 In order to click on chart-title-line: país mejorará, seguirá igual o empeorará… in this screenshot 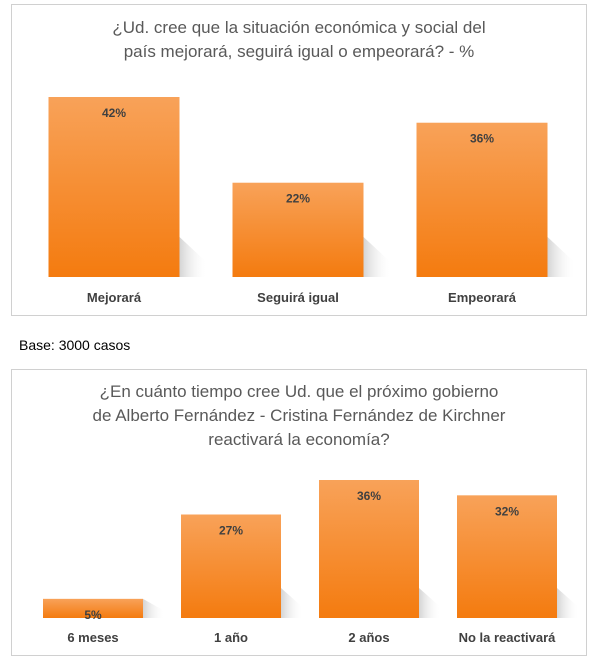, I will do `click(299, 51)`.